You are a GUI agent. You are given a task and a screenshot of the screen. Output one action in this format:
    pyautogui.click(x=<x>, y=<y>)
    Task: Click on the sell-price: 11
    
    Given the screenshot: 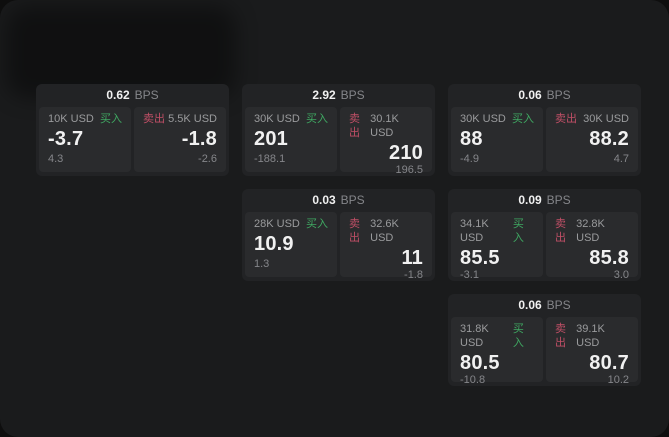 What is the action you would take?
    pyautogui.click(x=412, y=258)
    